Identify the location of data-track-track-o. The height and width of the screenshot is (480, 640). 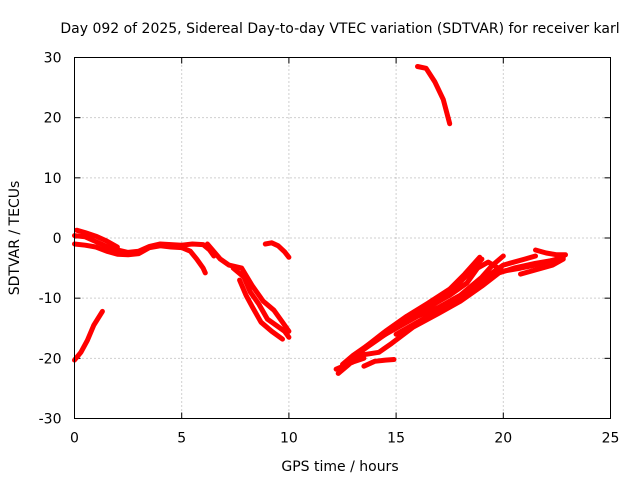
(465, 295).